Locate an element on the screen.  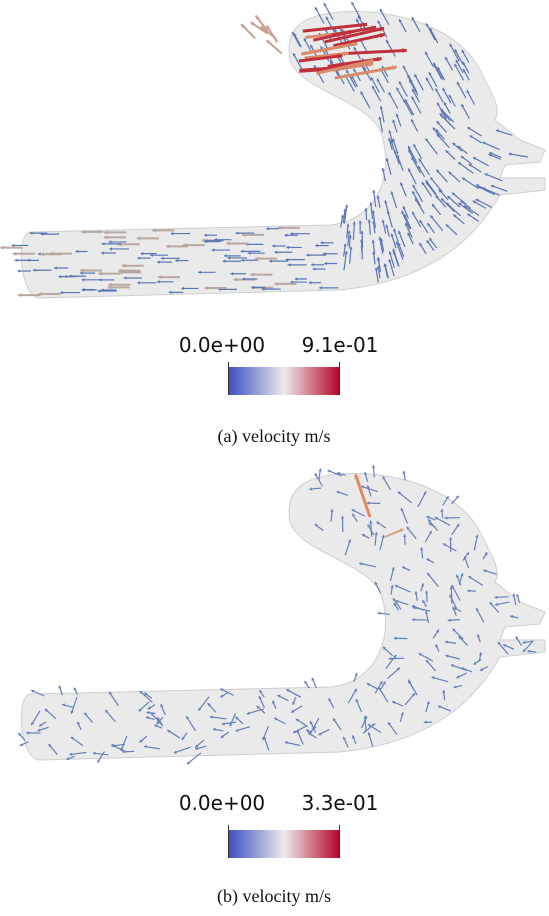
caption: (a) velocity m/s is located at coordinates (274, 436).